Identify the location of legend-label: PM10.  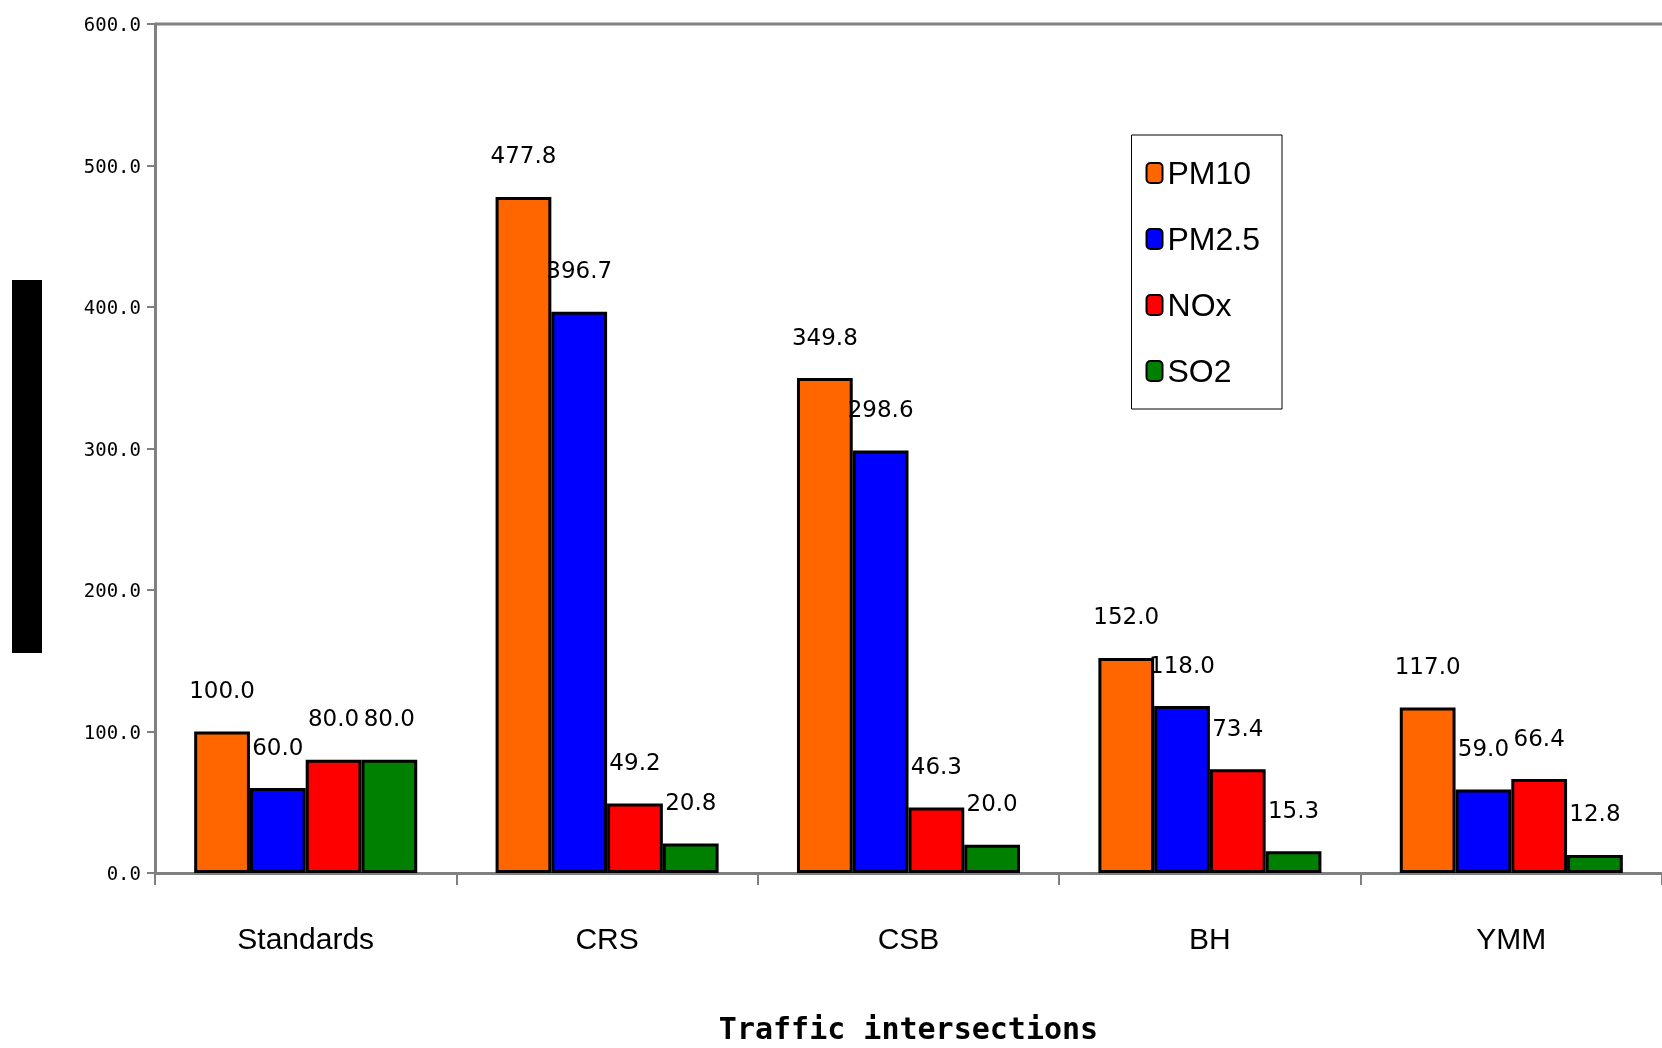
(1209, 173).